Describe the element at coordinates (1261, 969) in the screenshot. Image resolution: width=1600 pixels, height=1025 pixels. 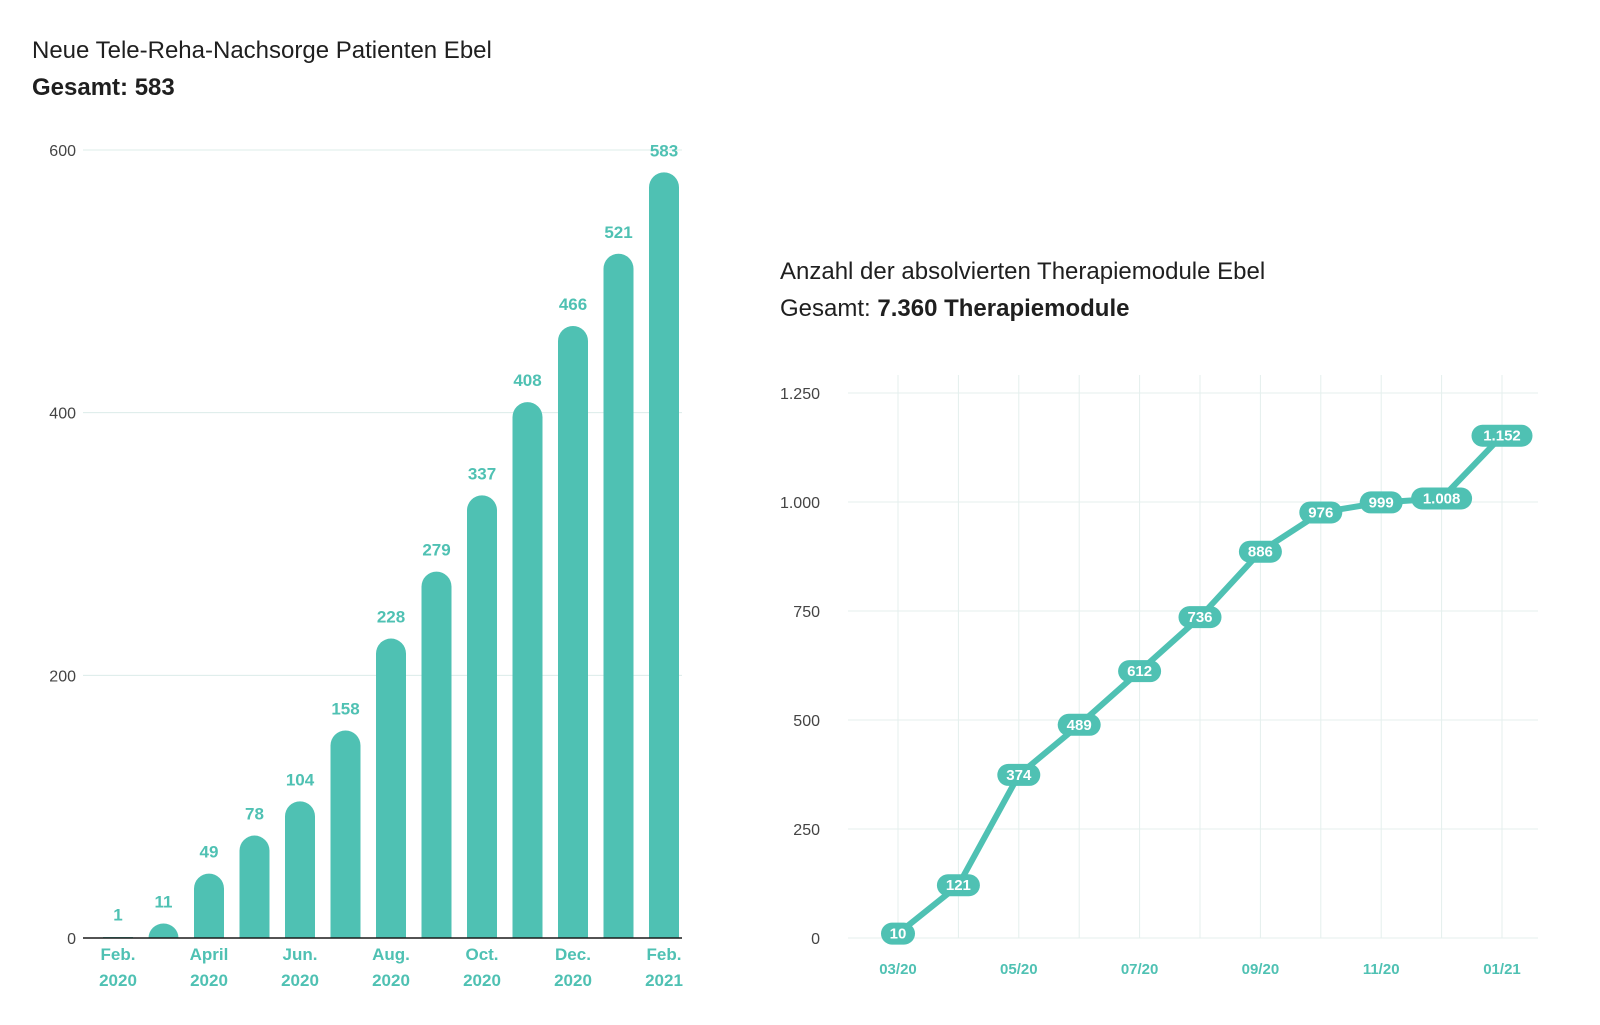
I see `line-x-tick-label: 09/20` at that location.